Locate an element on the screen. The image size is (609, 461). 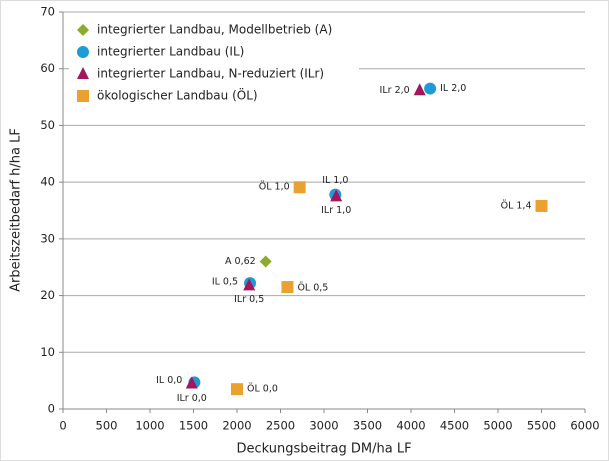
y-tick-label: 10 is located at coordinates (47, 352).